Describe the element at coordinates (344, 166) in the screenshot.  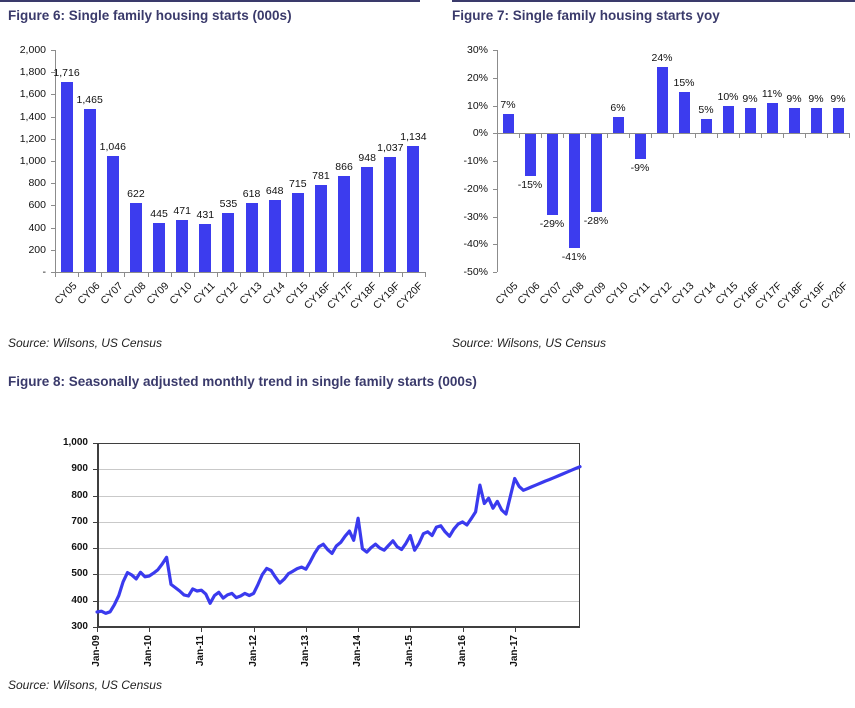
I see `bar-value-label: 866` at that location.